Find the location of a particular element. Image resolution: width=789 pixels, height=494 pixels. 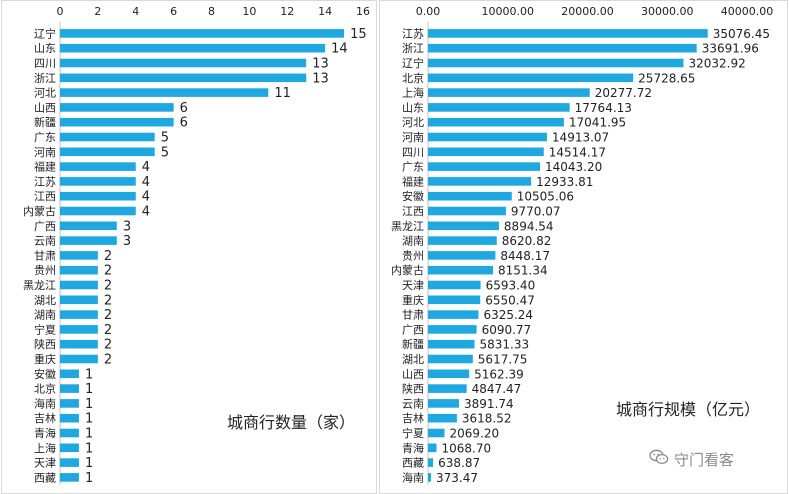

chart-title-bank-scale: 城商行规模（亿元） is located at coordinates (688, 409).